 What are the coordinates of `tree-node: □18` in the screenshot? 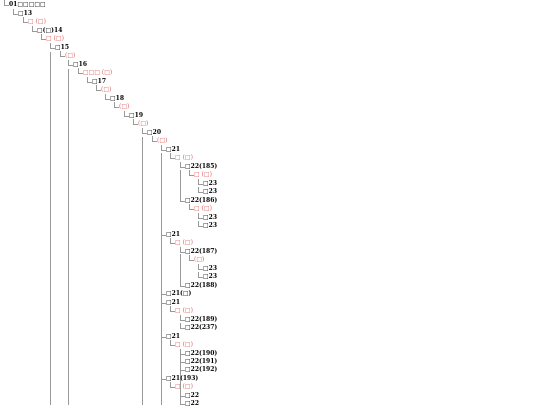 It's located at (117, 98).